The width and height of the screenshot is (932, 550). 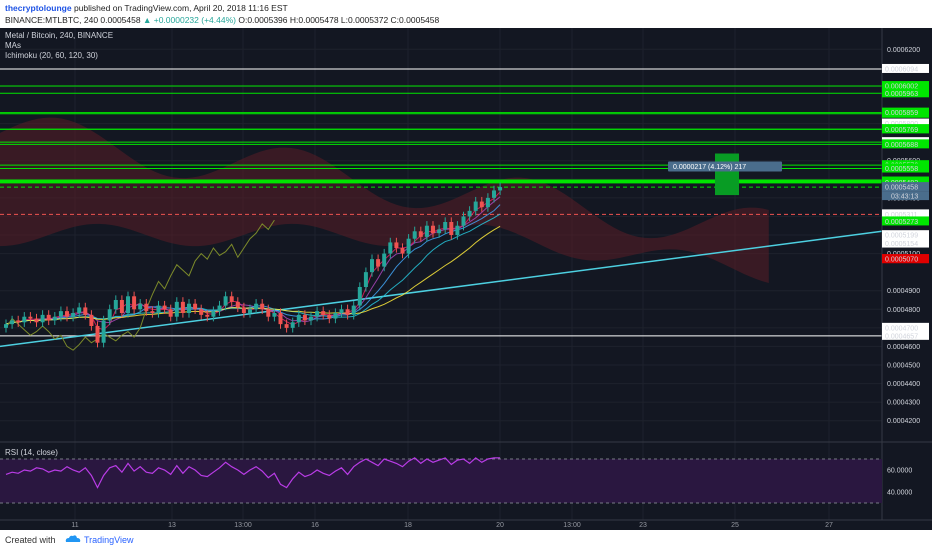 I want to click on measure-label: 0.0000217 (4.12%) 217, so click(x=709, y=167).